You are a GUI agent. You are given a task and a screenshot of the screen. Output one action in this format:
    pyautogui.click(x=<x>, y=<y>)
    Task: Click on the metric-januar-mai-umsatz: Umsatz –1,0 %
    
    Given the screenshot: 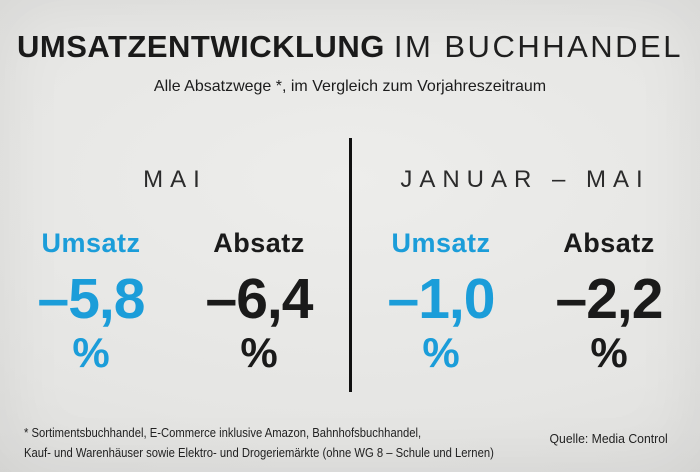 What is the action you would take?
    pyautogui.click(x=441, y=301)
    